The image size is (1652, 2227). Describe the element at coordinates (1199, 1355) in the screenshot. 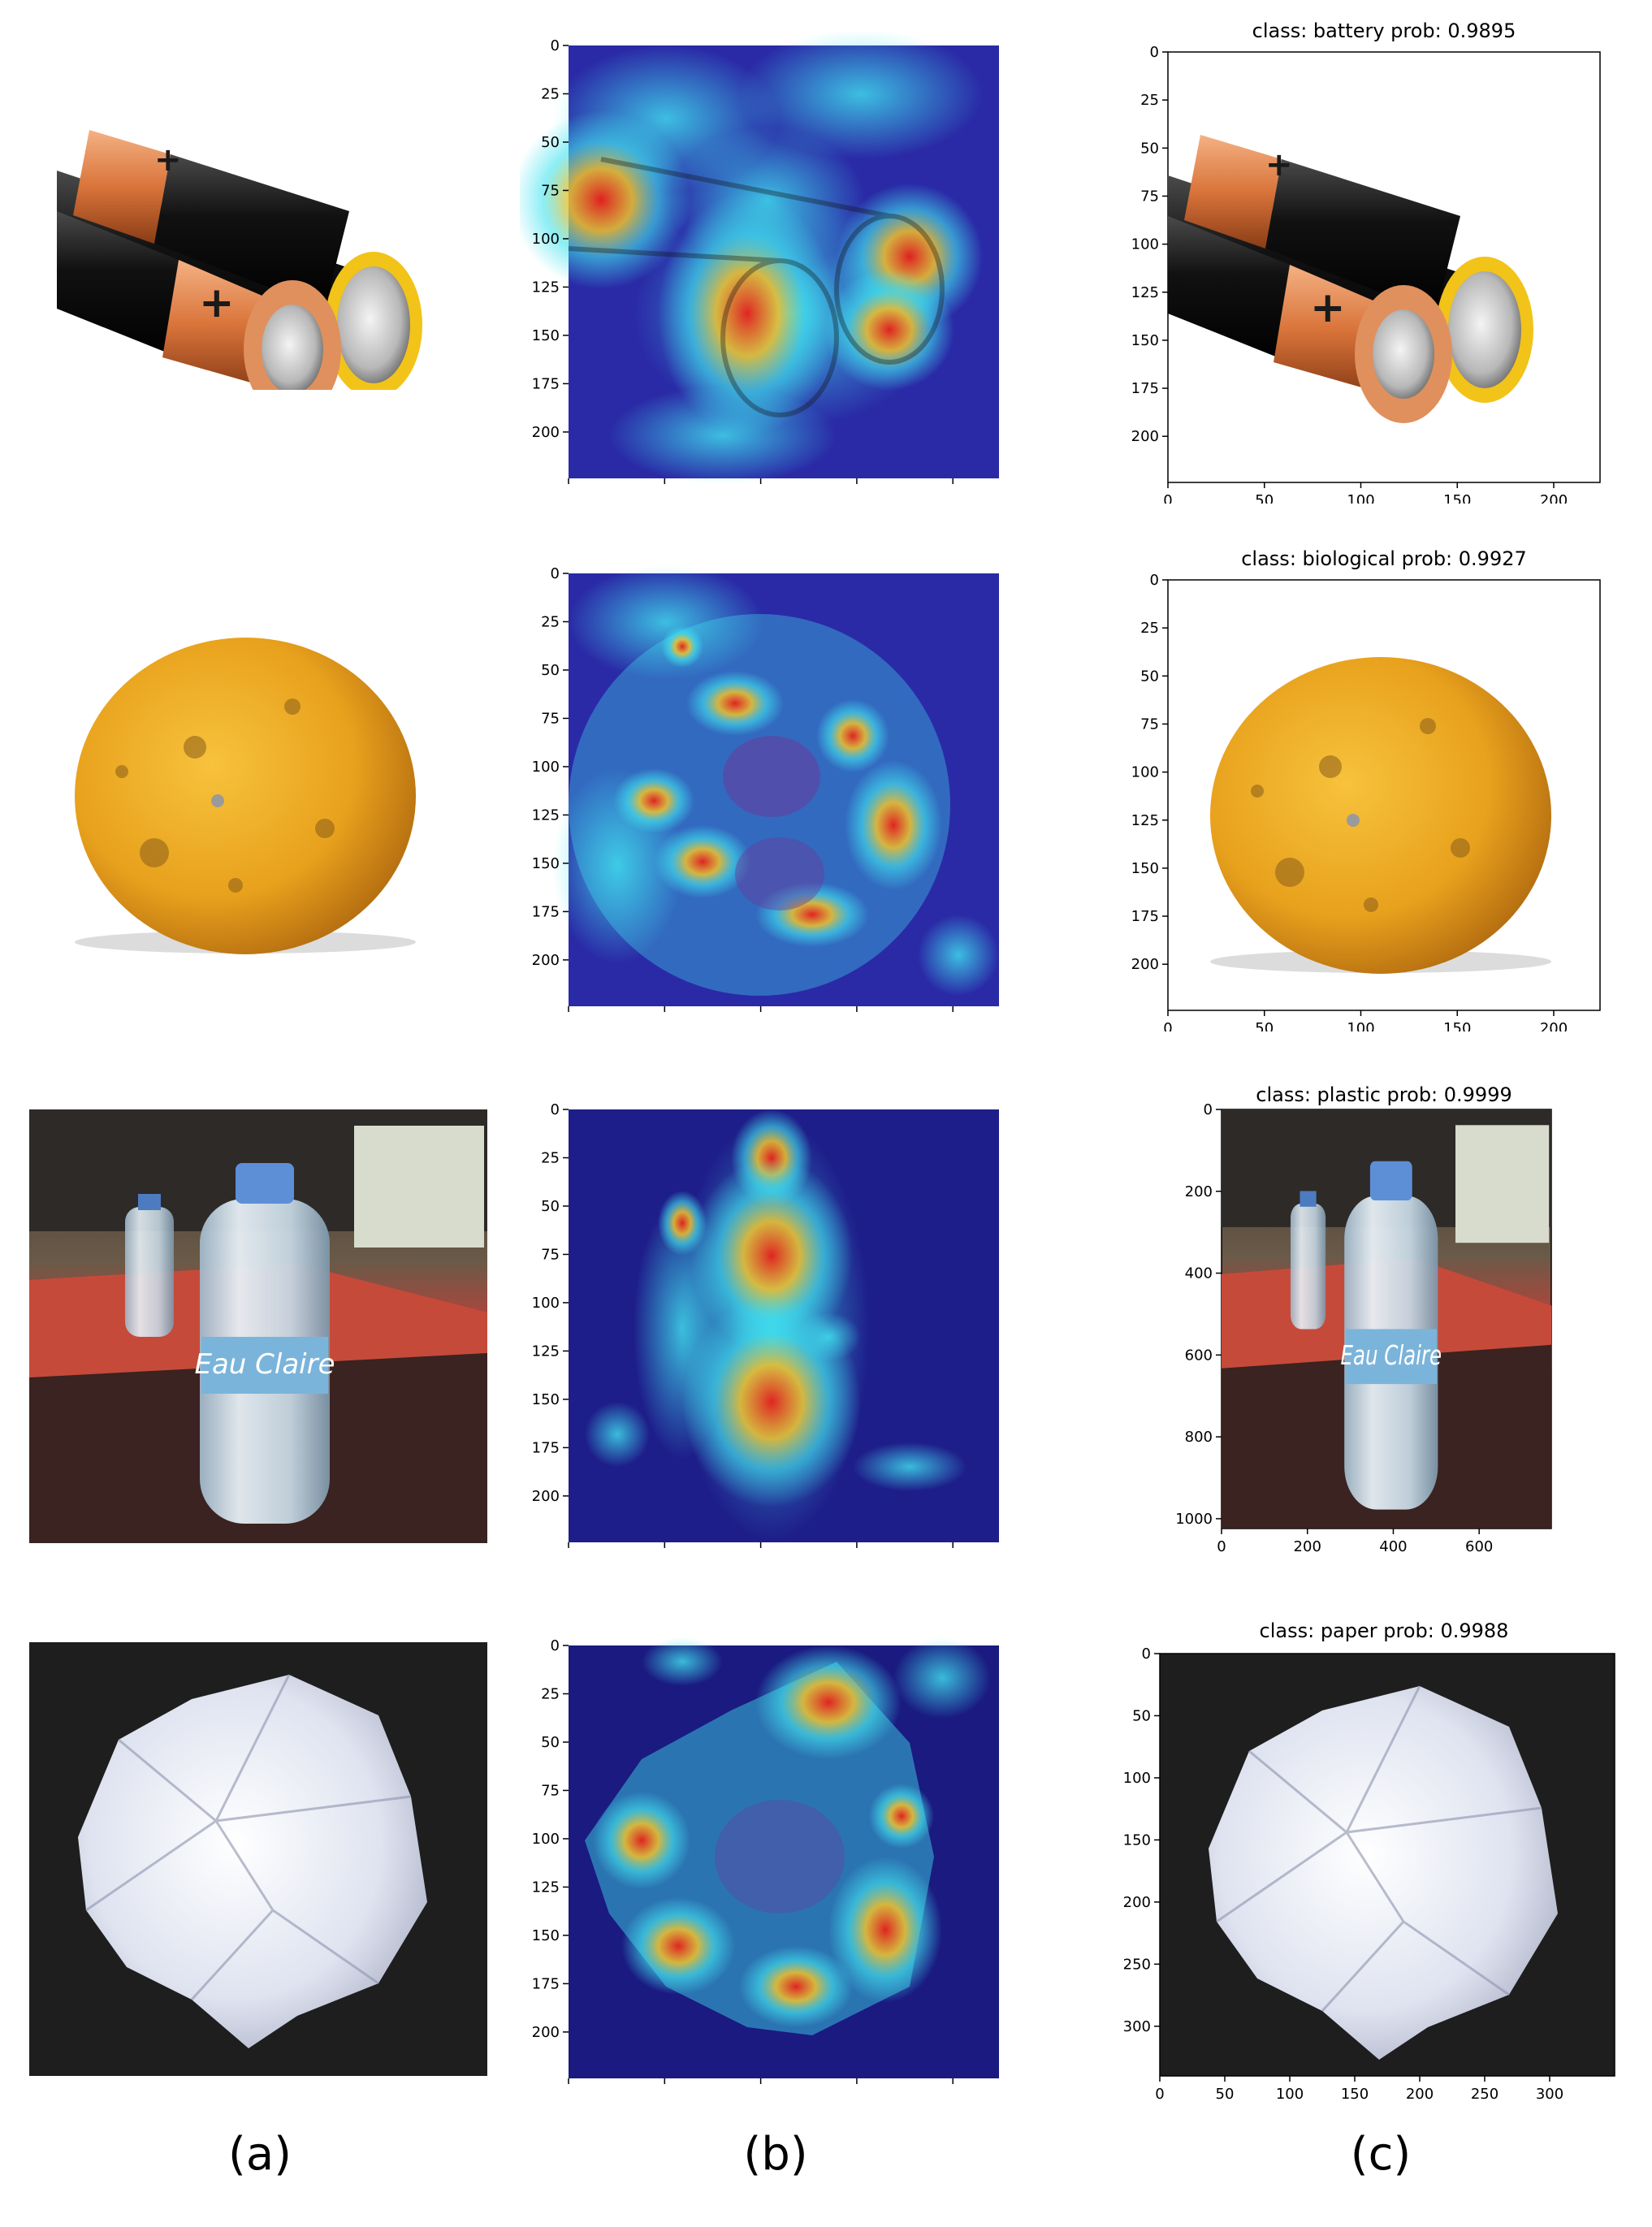

I see `y-tick-label: 600` at that location.